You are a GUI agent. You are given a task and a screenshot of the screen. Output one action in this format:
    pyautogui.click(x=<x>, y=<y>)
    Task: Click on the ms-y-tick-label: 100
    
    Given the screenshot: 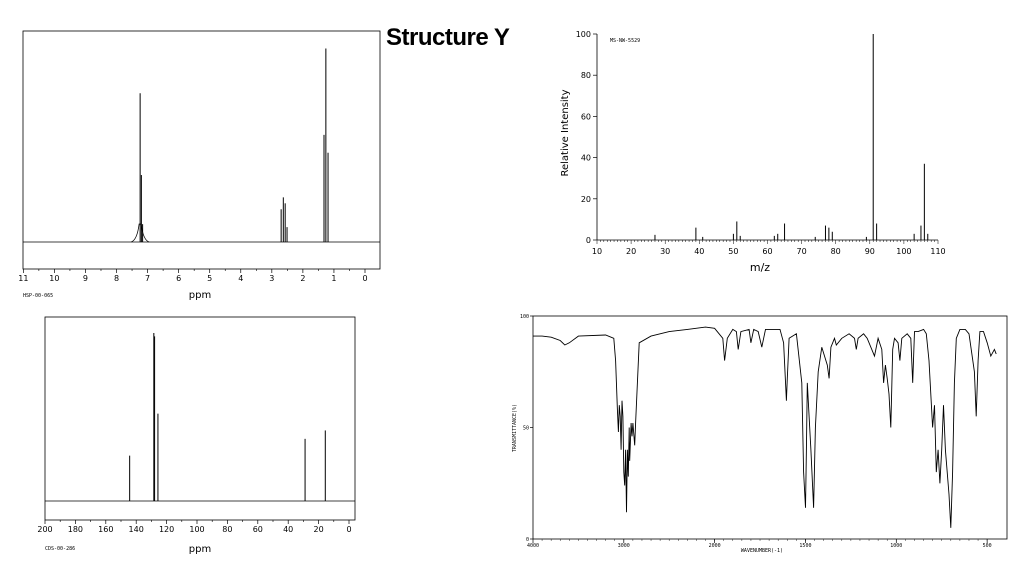 What is the action you would take?
    pyautogui.click(x=583, y=34)
    